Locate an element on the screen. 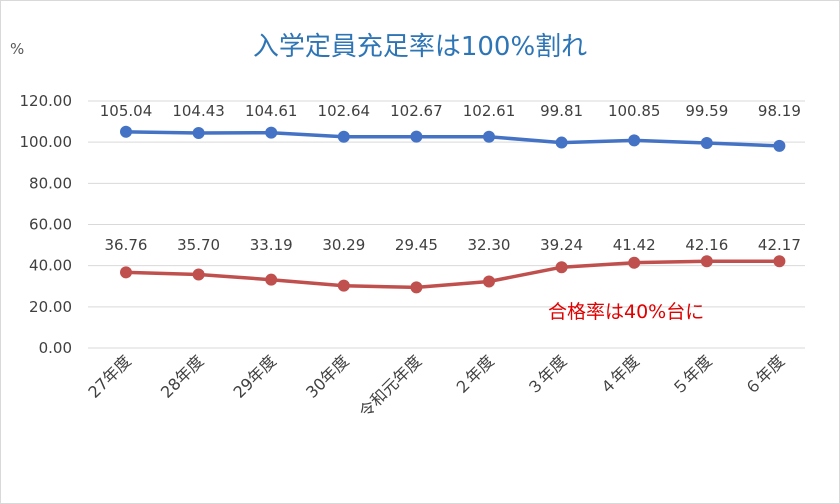 Image resolution: width=840 pixels, height=504 pixels. data-label-1: 102.67 is located at coordinates (416, 111).